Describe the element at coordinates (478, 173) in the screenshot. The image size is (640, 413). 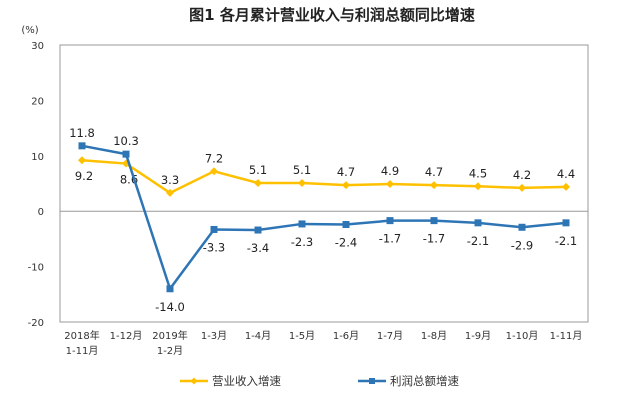
I see `data-label: 4.5` at that location.